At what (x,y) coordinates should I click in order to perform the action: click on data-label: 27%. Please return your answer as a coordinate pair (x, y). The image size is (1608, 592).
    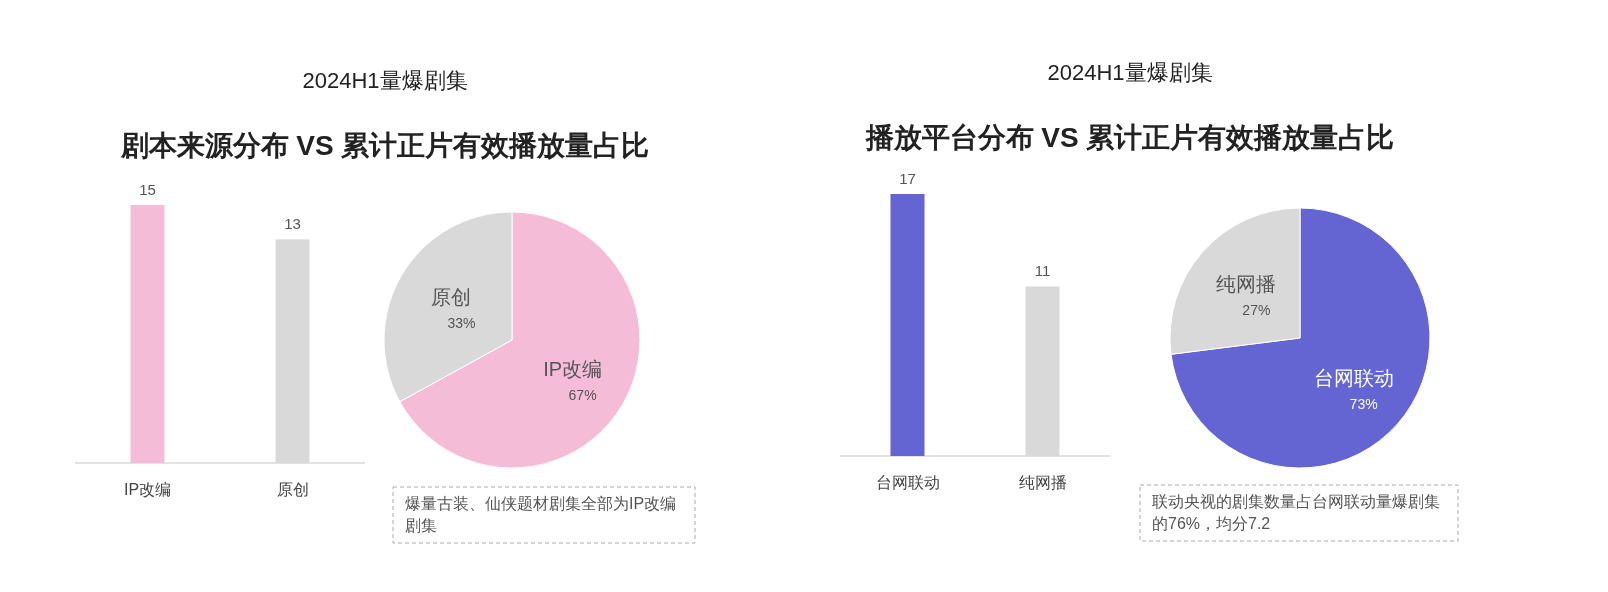
    Looking at the image, I should click on (1256, 309).